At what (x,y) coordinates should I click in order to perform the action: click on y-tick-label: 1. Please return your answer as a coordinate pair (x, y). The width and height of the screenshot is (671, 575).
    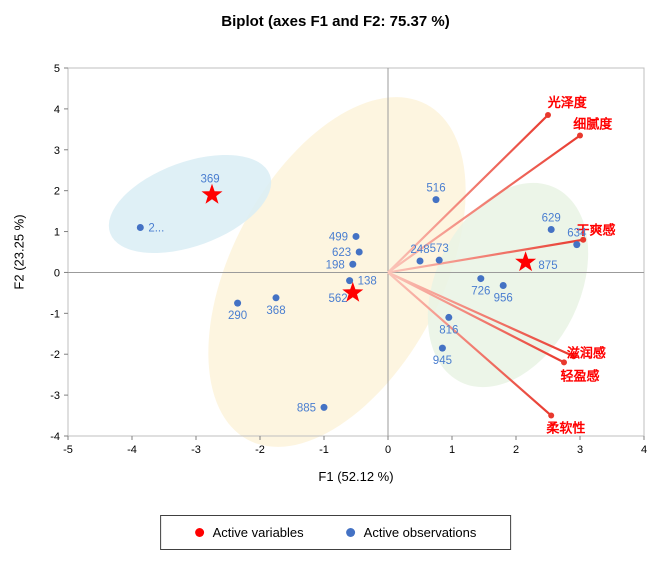
    Looking at the image, I should click on (57, 233).